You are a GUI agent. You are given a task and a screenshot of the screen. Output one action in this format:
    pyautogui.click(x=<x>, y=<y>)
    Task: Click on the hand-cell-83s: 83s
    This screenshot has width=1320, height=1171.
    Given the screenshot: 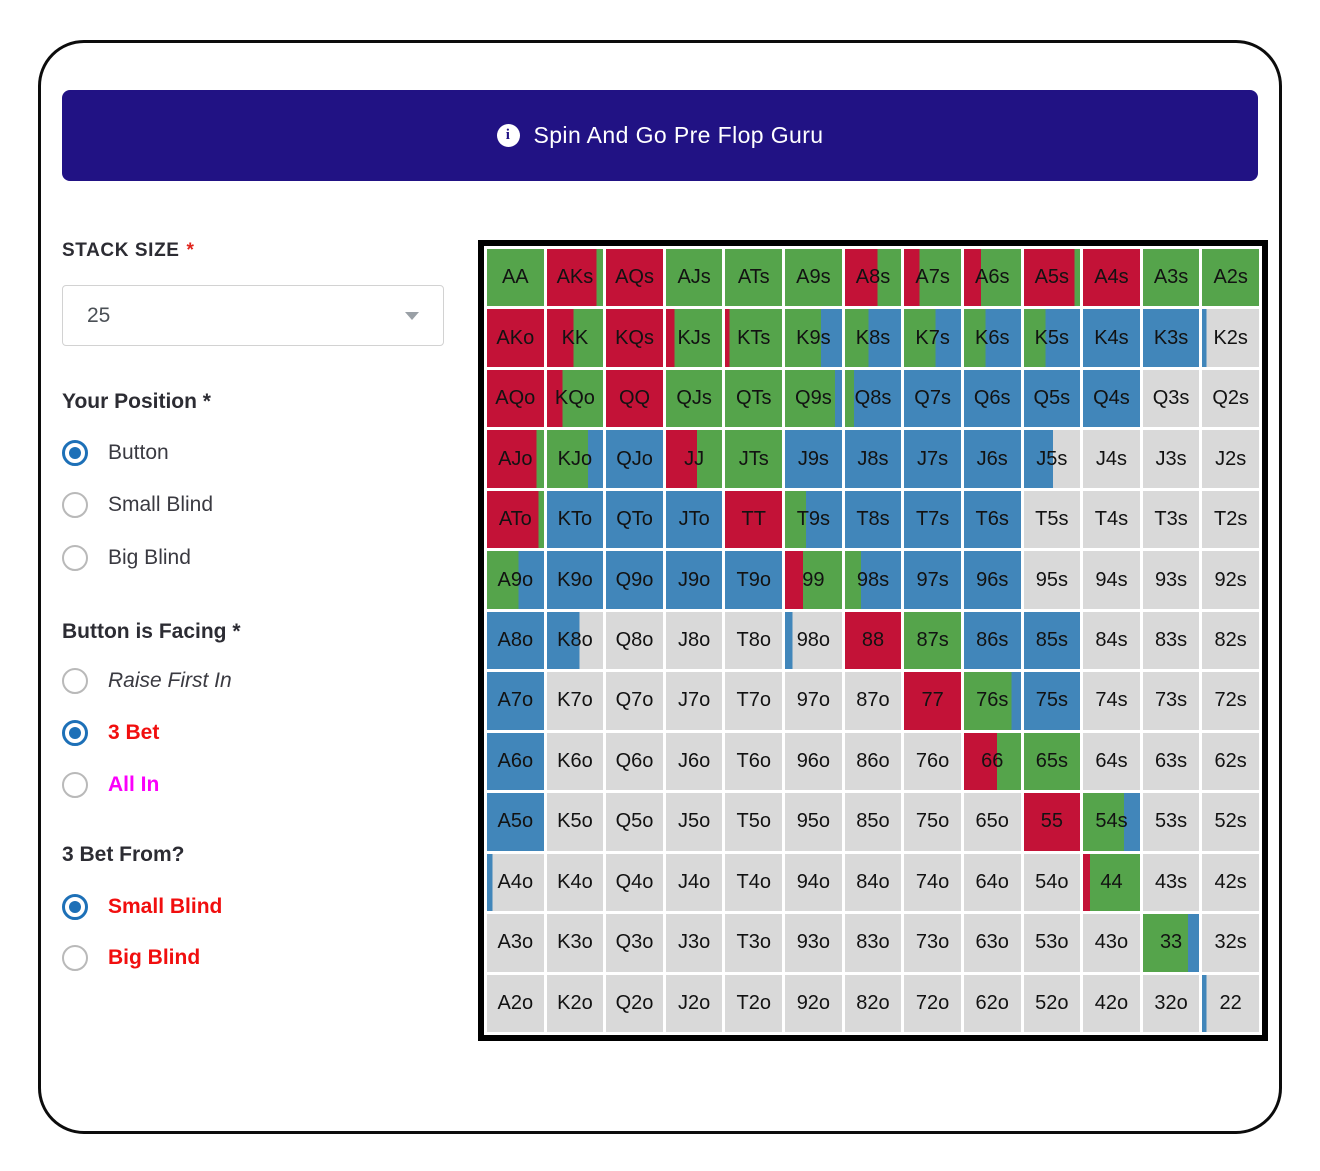 What is the action you would take?
    pyautogui.click(x=1171, y=640)
    